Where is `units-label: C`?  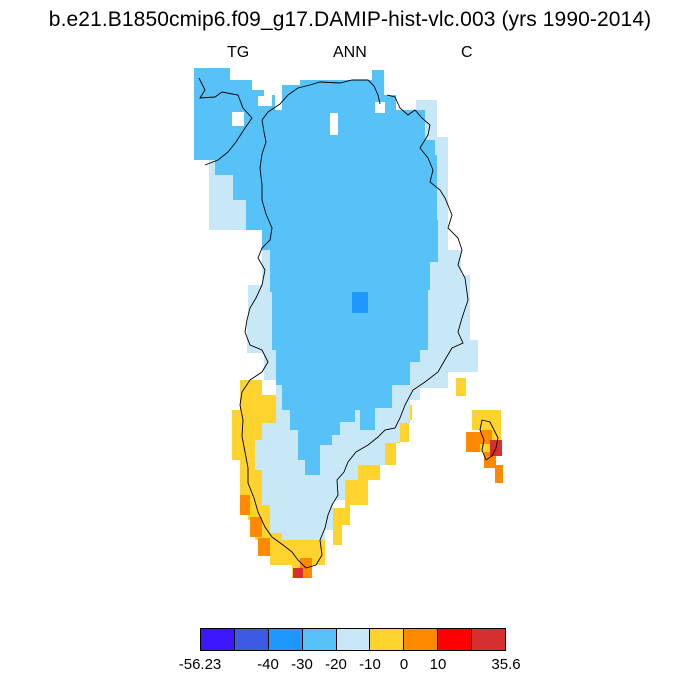 units-label: C is located at coordinates (467, 52).